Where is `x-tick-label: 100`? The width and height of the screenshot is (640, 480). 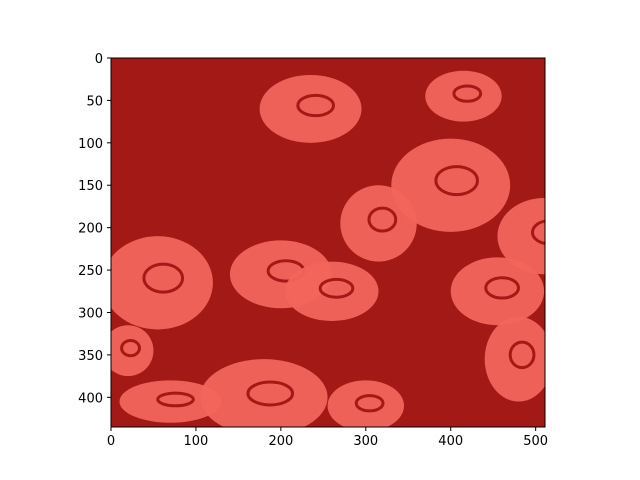
x-tick-label: 100 is located at coordinates (196, 441).